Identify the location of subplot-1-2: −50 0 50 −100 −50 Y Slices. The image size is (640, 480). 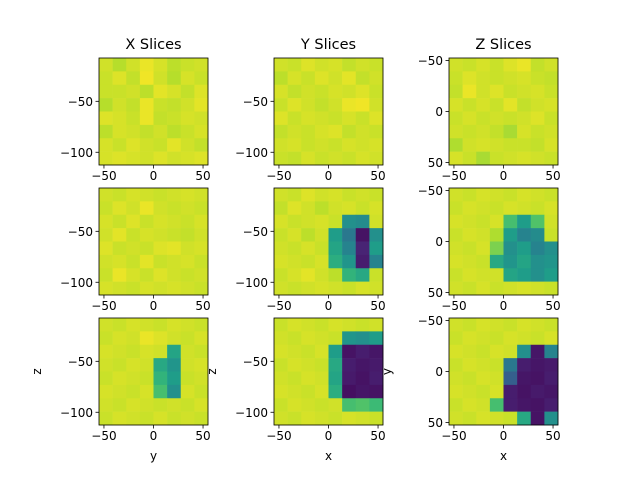
(310, 110).